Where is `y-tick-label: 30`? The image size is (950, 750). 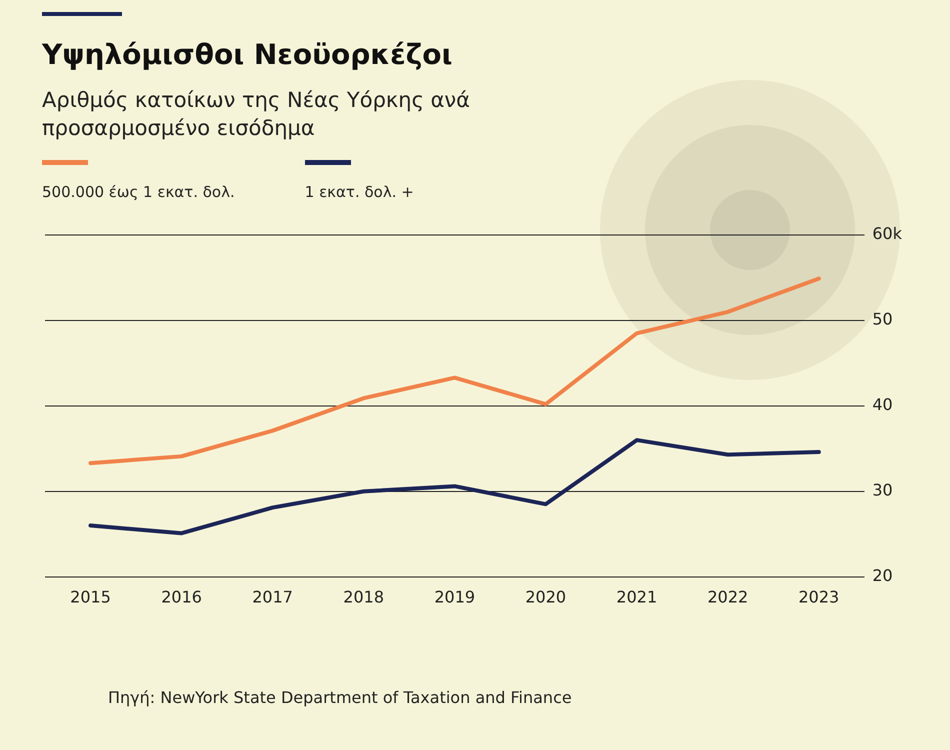 y-tick-label: 30 is located at coordinates (882, 490).